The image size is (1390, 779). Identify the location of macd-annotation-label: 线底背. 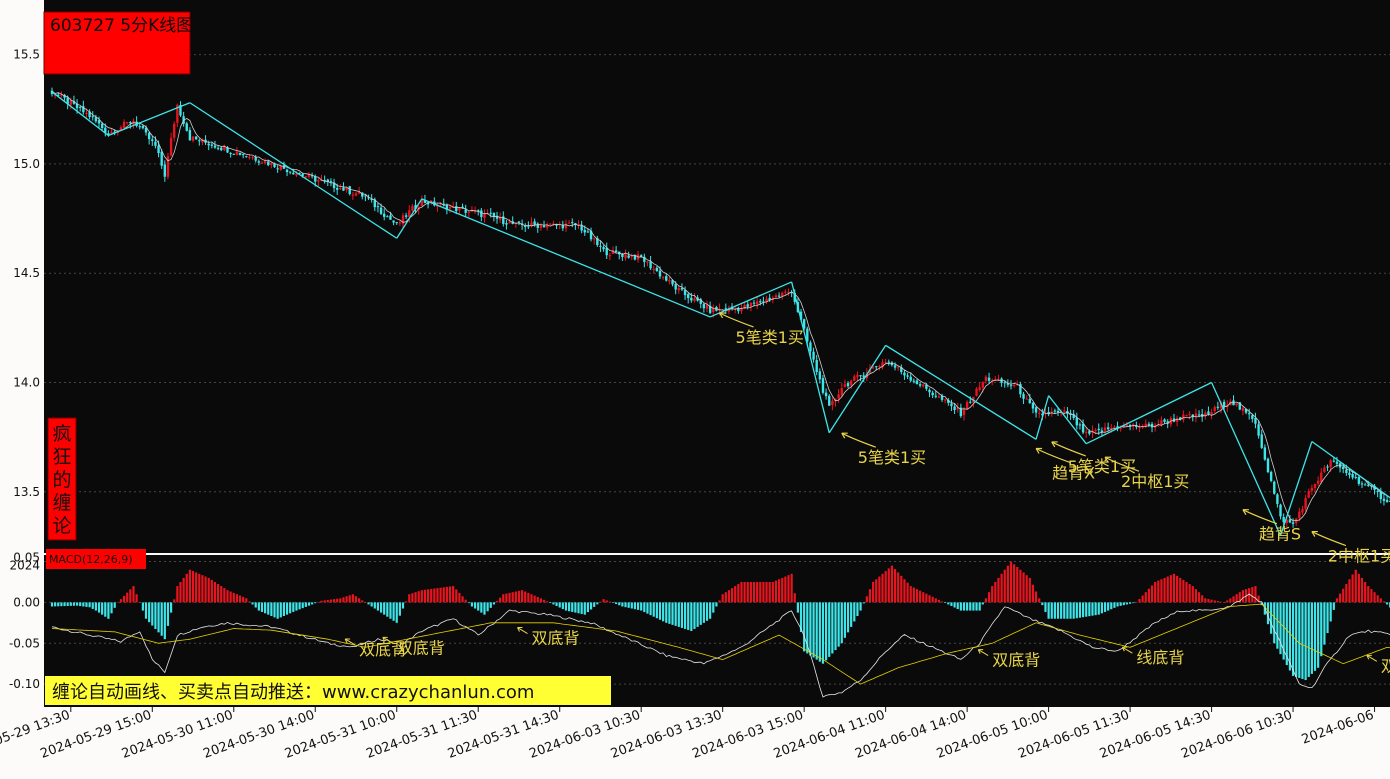
(1160, 657).